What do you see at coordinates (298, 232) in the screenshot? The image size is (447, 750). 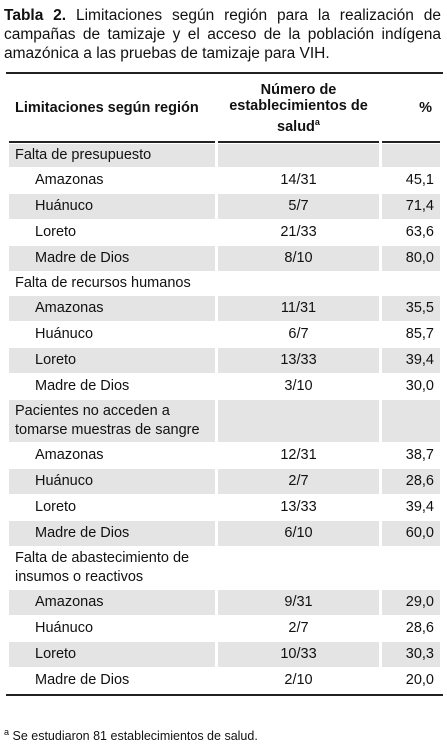 I see `count-cell: 21/33` at bounding box center [298, 232].